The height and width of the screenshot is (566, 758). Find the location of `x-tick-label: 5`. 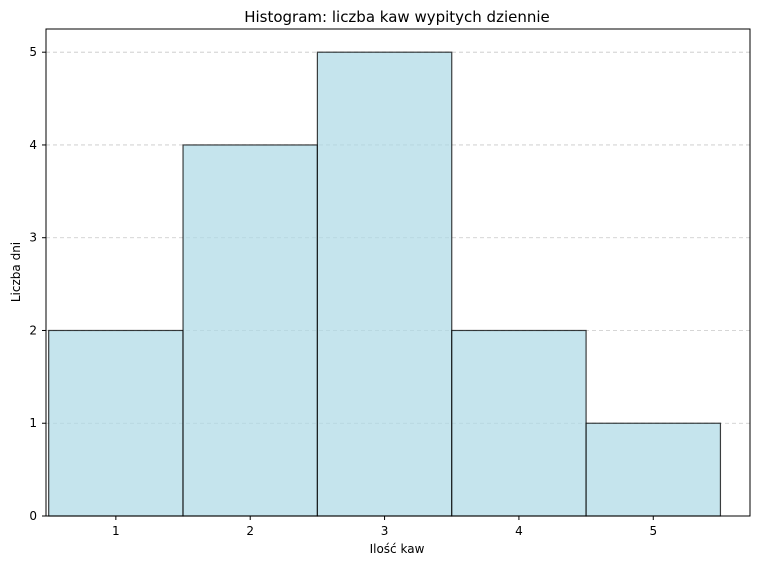

x-tick-label: 5 is located at coordinates (653, 531).